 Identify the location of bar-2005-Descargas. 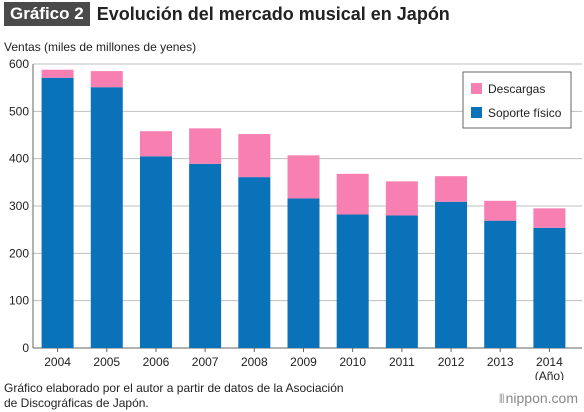
(106, 79).